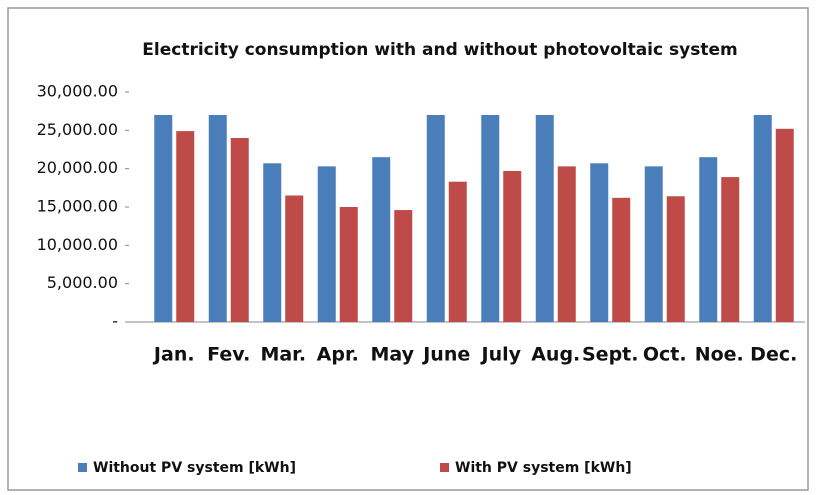  I want to click on legend-label: With PV system [kWh], so click(543, 468).